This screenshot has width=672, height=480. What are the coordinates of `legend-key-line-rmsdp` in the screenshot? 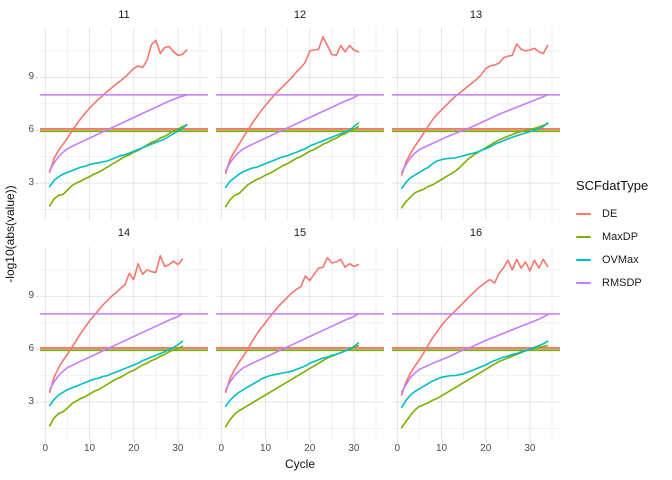 It's located at (583, 282).